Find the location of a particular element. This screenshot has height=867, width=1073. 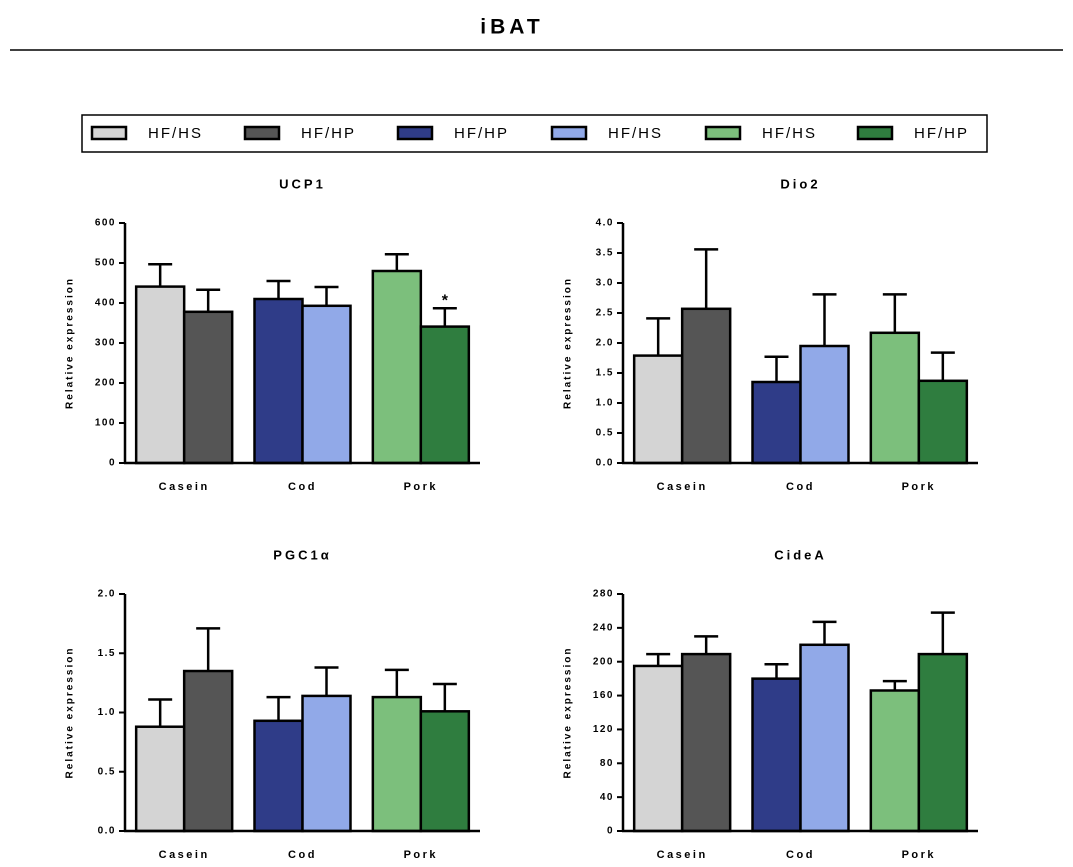

y-tick-label: 600 is located at coordinates (105, 223).